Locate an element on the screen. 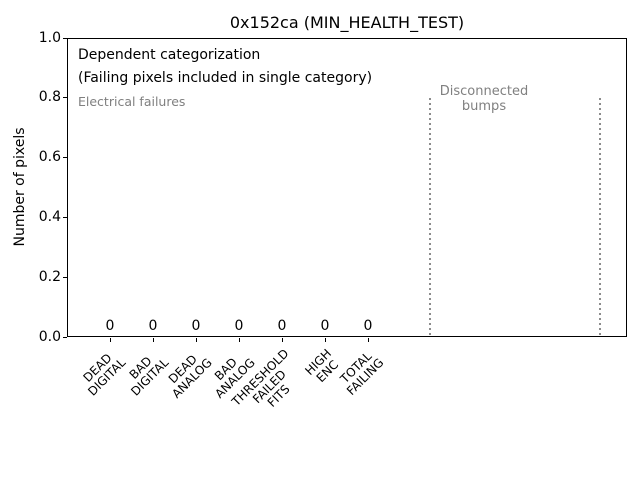  y-tick-label: 1.0 is located at coordinates (49, 37).